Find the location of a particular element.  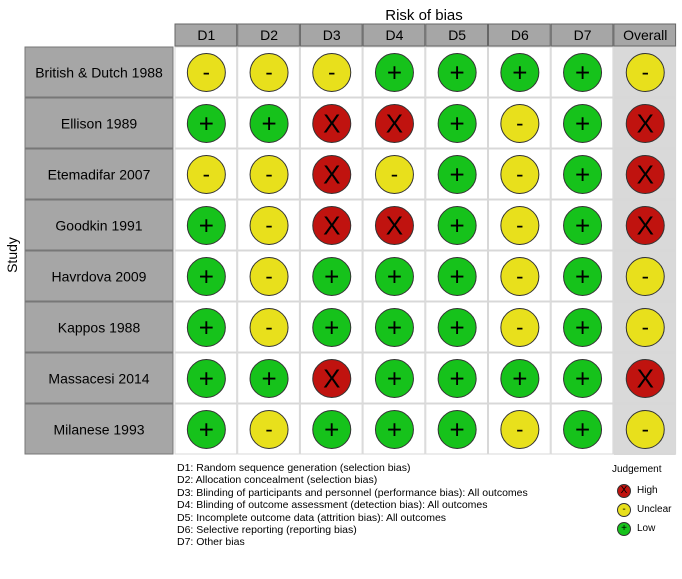

header-cell-d7 is located at coordinates (582, 35).